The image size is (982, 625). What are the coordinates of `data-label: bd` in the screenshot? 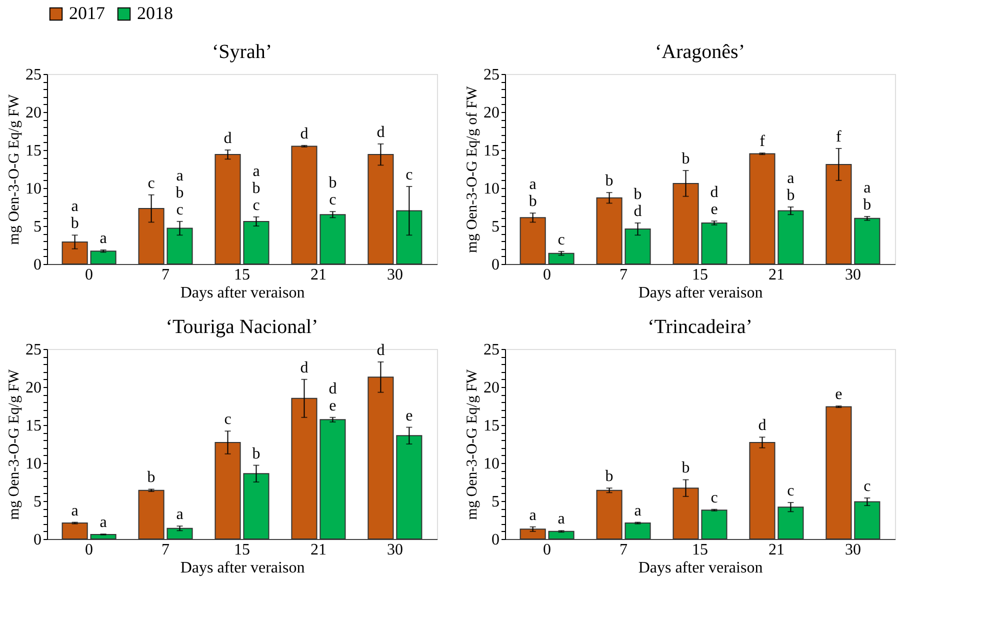 It's located at (638, 203).